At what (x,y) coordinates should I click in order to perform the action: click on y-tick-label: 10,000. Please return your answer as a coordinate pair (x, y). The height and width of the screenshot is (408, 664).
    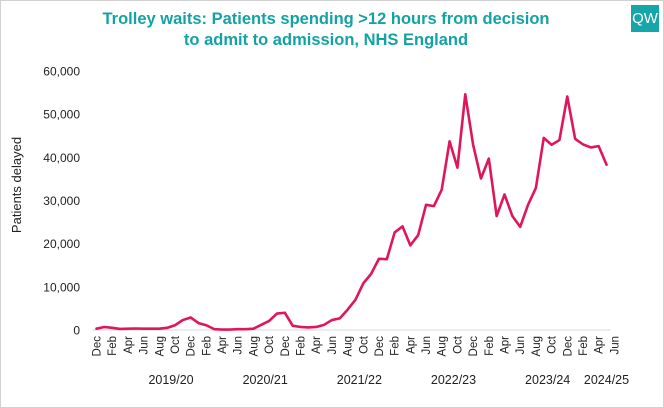
    Looking at the image, I should click on (61, 287).